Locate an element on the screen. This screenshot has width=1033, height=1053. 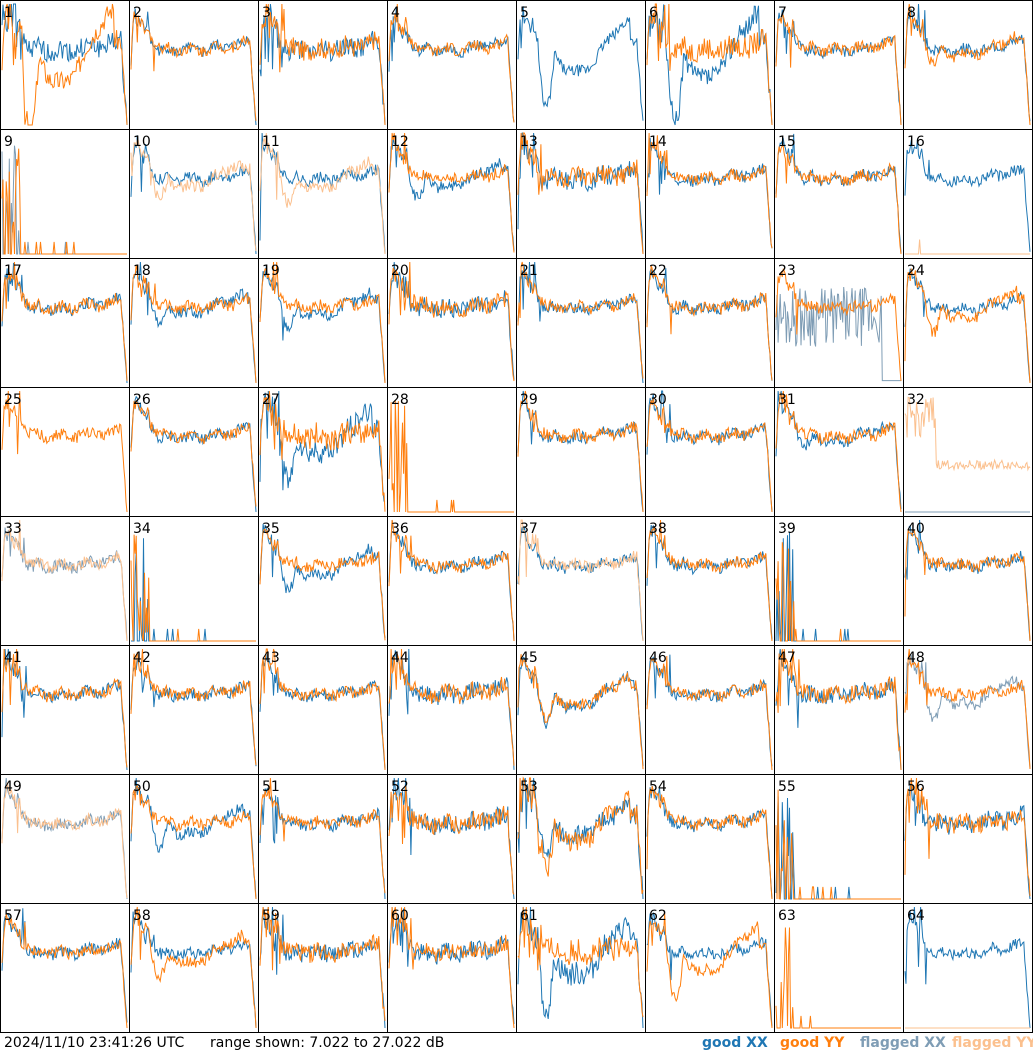
legend-good-xx: good XX is located at coordinates (735, 1043).